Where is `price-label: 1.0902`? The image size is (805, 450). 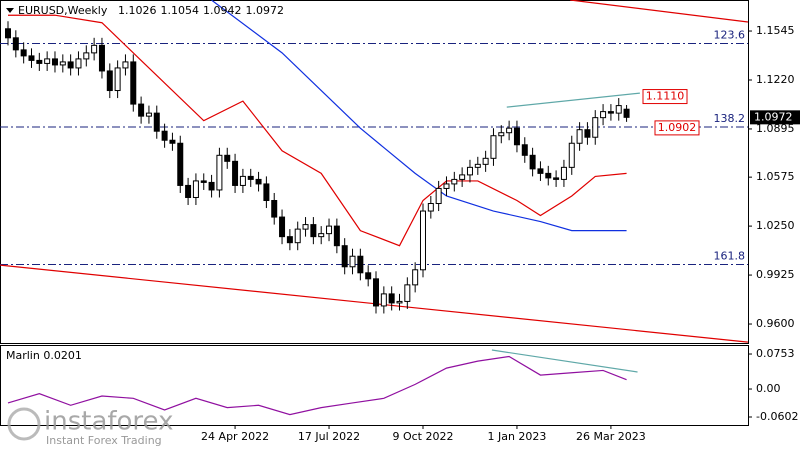 price-label: 1.0902 is located at coordinates (677, 127).